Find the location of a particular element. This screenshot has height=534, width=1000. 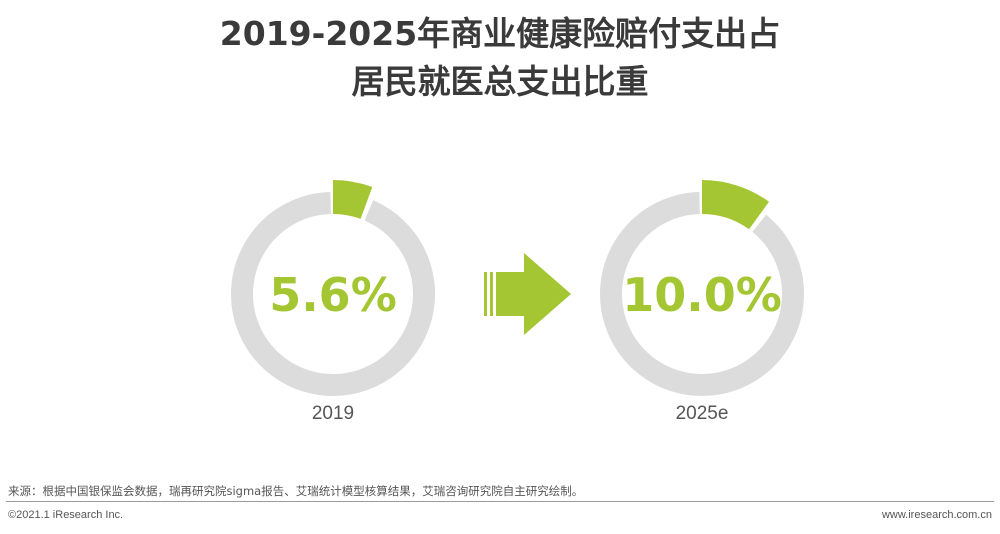

chart-title-line1: 2019-2025年商业健康险赔付支出占 is located at coordinates (500, 33).